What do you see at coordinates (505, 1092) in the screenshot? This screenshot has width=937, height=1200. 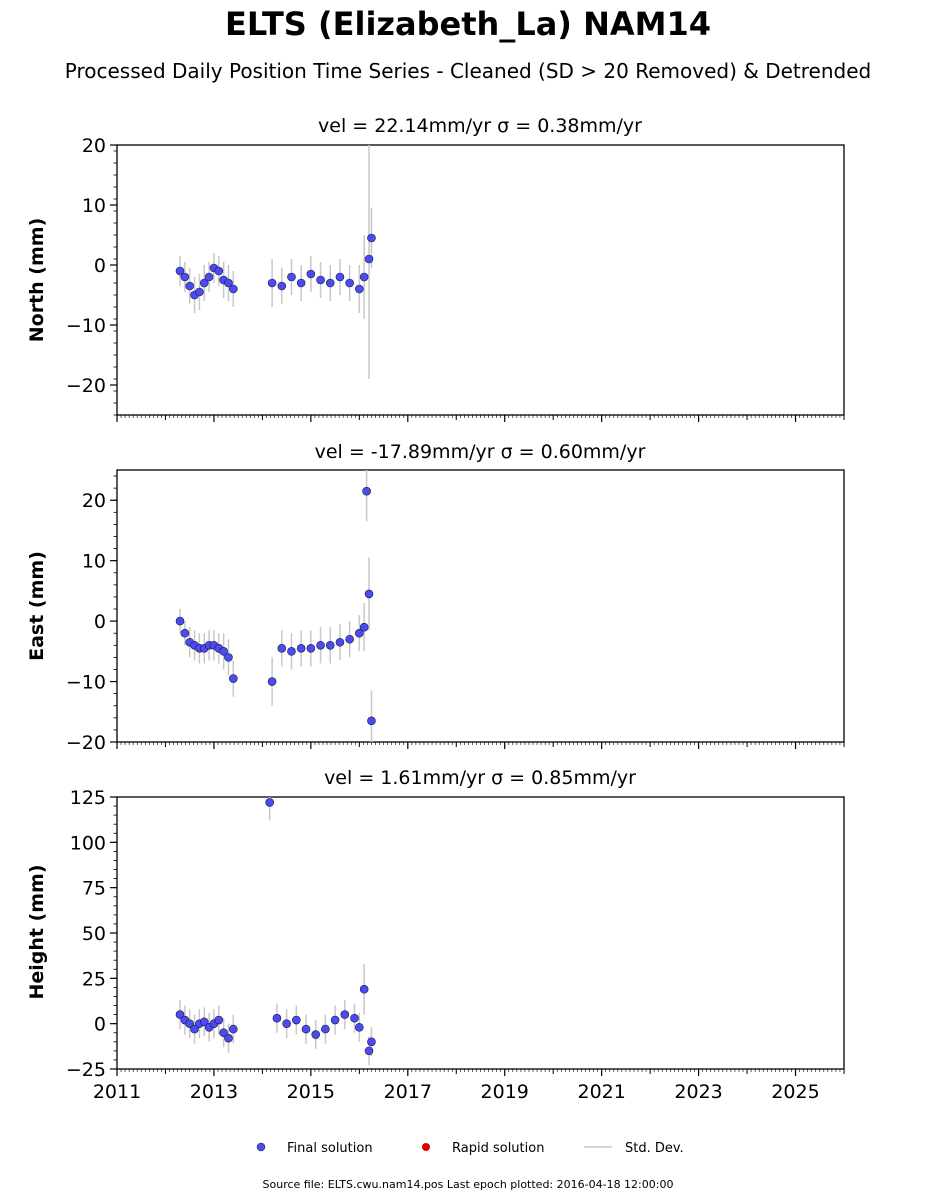 I see `height-x-tick-label: 2019` at bounding box center [505, 1092].